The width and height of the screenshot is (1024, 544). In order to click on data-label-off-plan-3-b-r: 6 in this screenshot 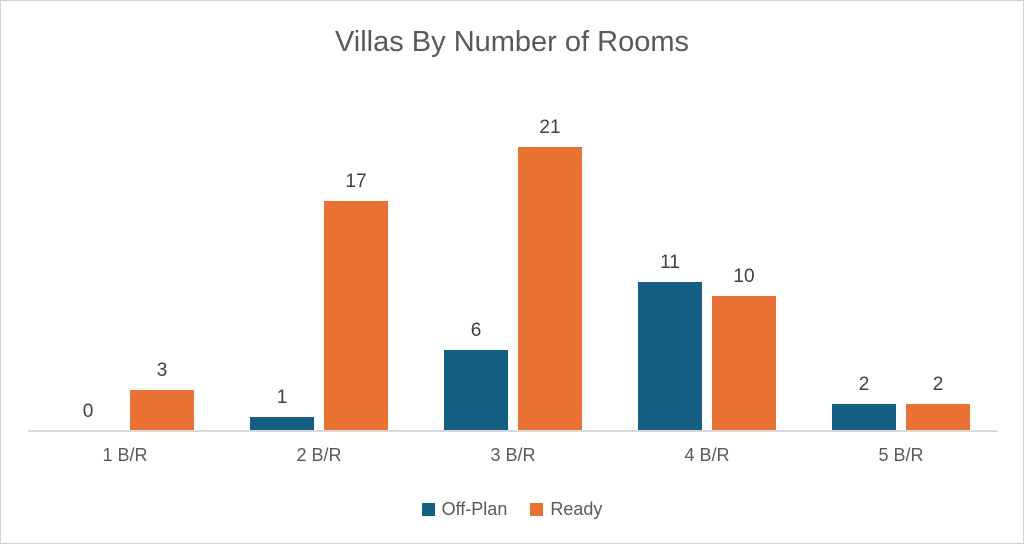, I will do `click(476, 330)`.